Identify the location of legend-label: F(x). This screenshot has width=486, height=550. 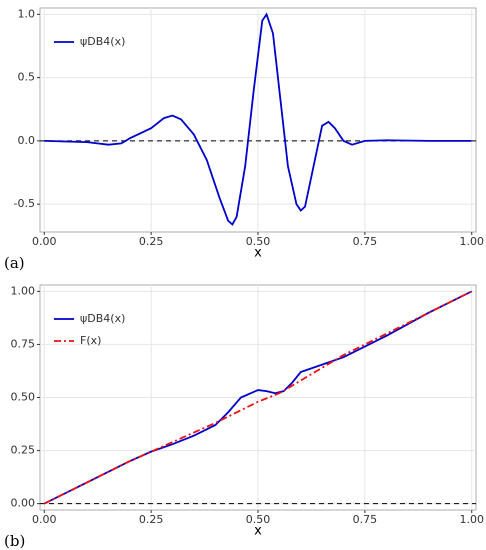
(90, 340).